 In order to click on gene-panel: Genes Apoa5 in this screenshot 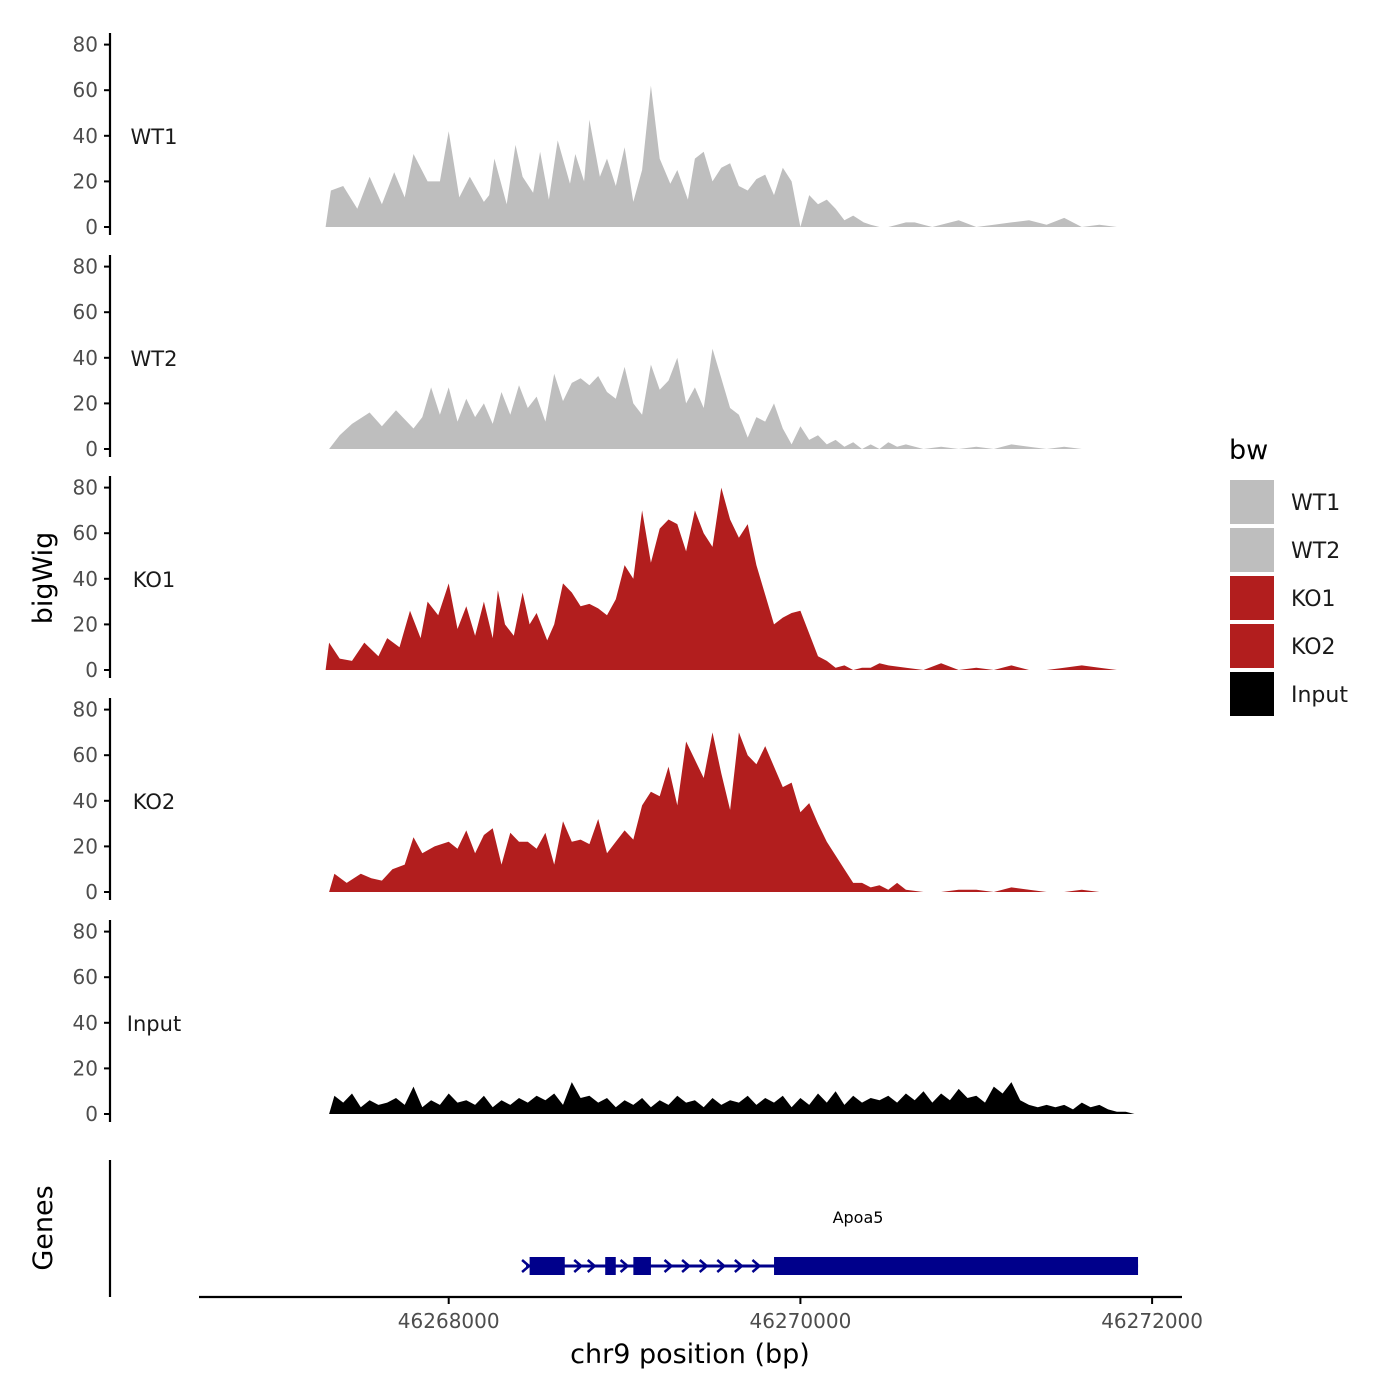, I will do `click(583, 1228)`.